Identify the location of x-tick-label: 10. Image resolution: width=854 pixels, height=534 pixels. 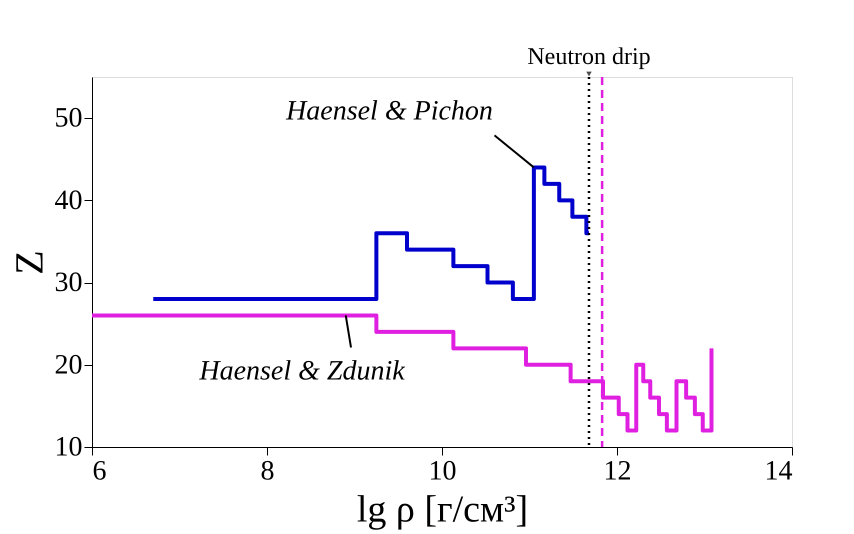
(442, 471).